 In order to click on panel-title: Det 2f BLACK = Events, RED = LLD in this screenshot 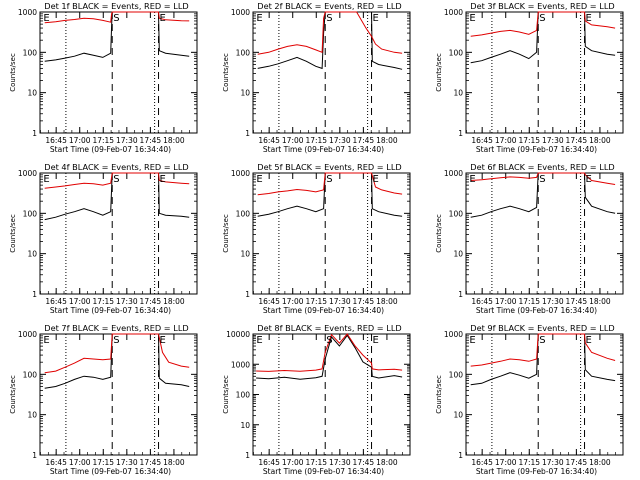, I will do `click(329, 6)`.